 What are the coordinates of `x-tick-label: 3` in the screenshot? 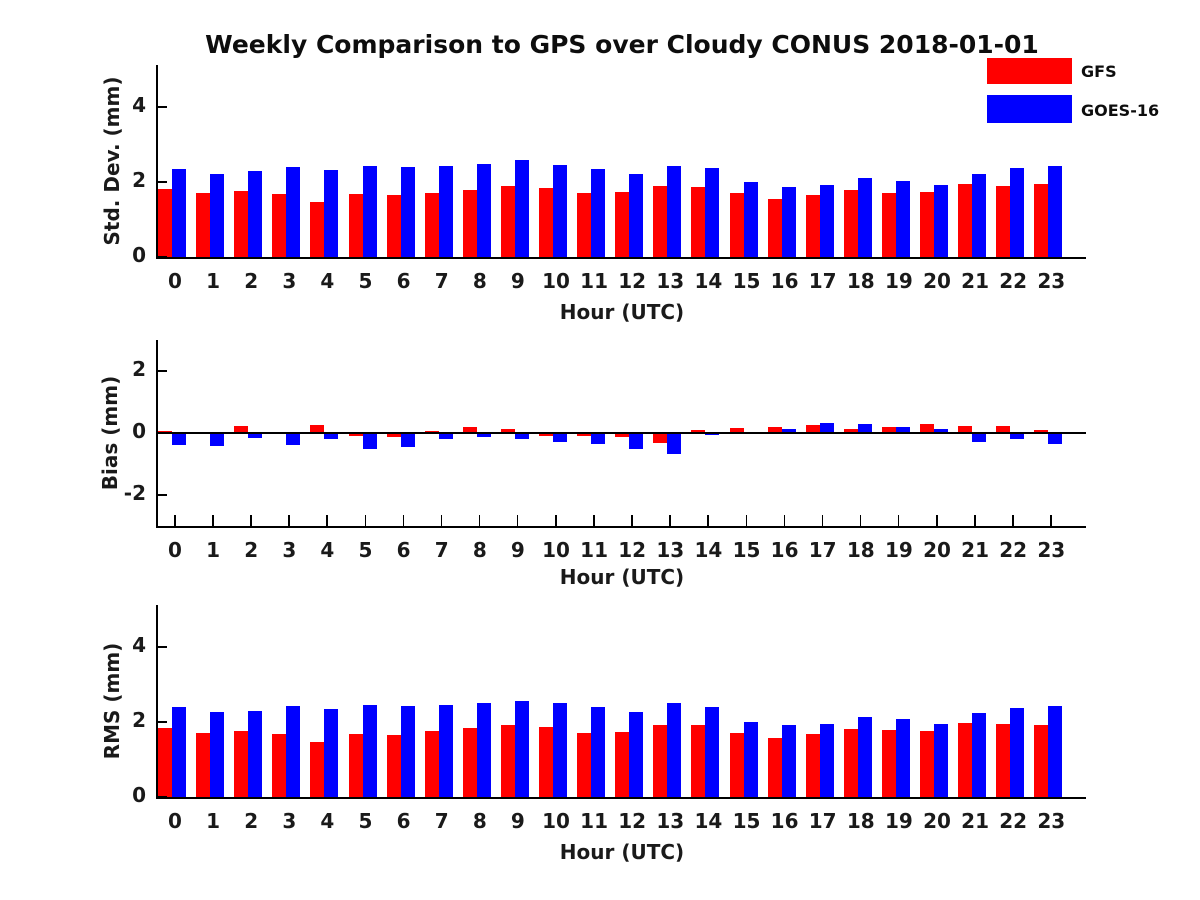 It's located at (289, 550).